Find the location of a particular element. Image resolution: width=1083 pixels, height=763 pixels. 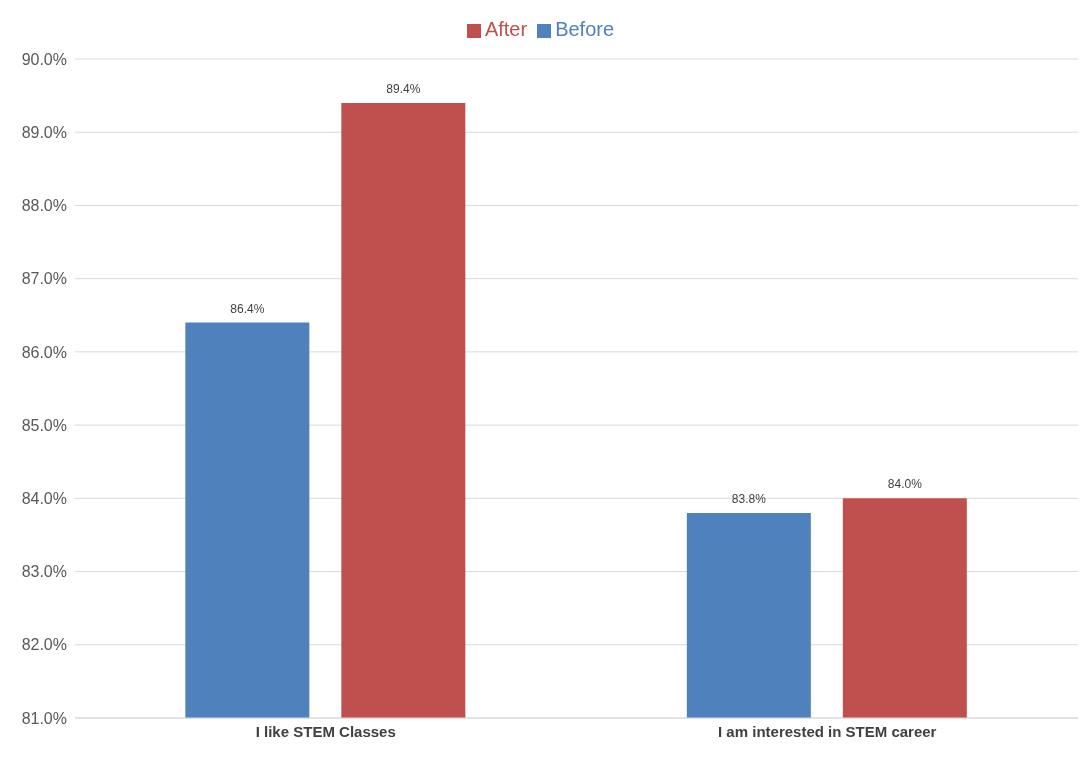

x-tick-label: I like STEM Classes is located at coordinates (325, 731).